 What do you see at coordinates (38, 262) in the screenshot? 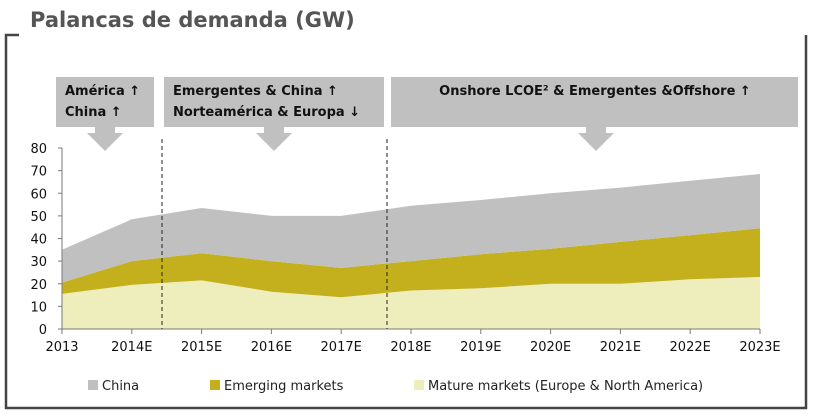
I see `y-tick-label: 30` at bounding box center [38, 262].